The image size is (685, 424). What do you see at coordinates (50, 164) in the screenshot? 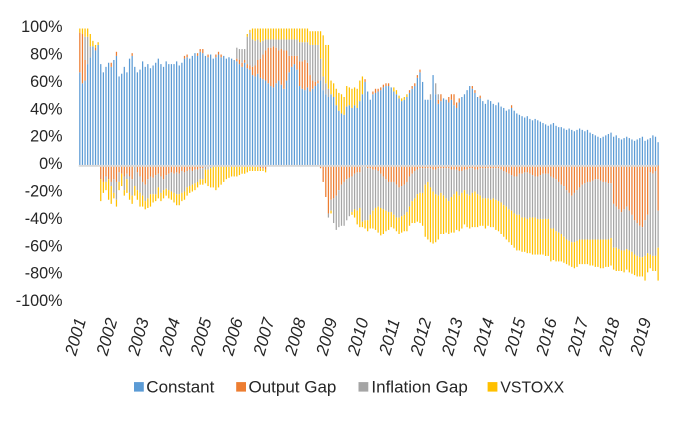
I see `svg-text: 0%` at bounding box center [50, 164].